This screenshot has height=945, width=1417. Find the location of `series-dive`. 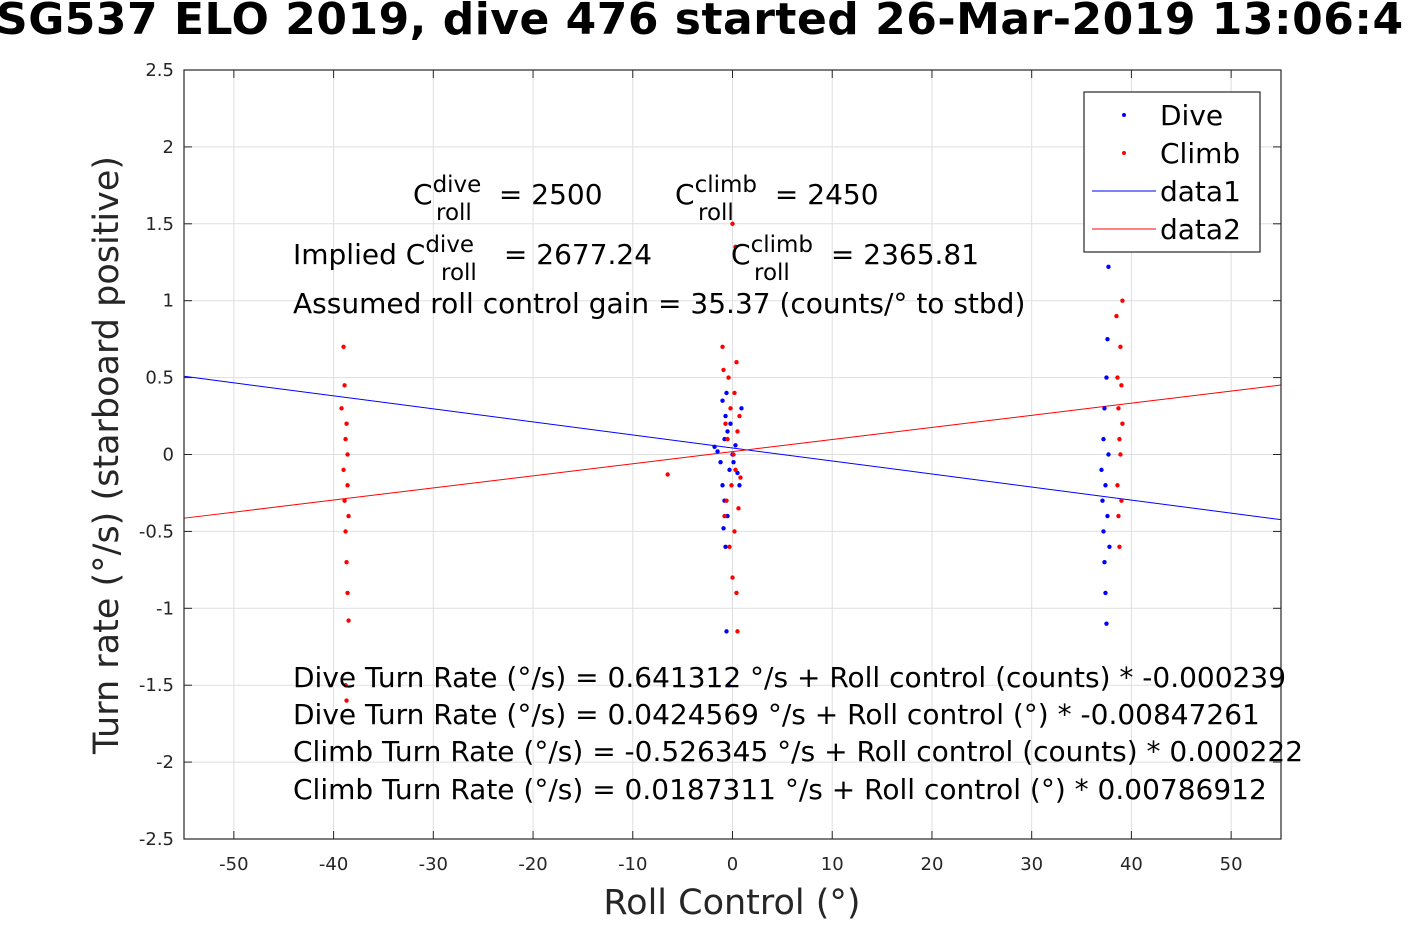

series-dive is located at coordinates (912, 476).